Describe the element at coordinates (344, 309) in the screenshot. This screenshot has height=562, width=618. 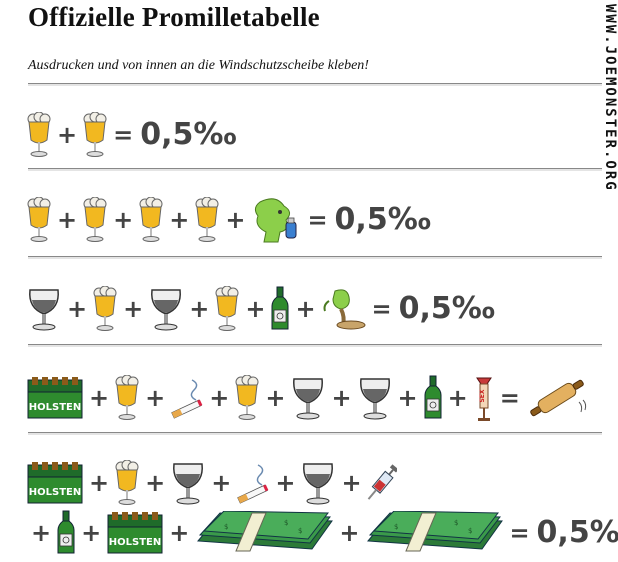
I see `person-fainting-icon` at that location.